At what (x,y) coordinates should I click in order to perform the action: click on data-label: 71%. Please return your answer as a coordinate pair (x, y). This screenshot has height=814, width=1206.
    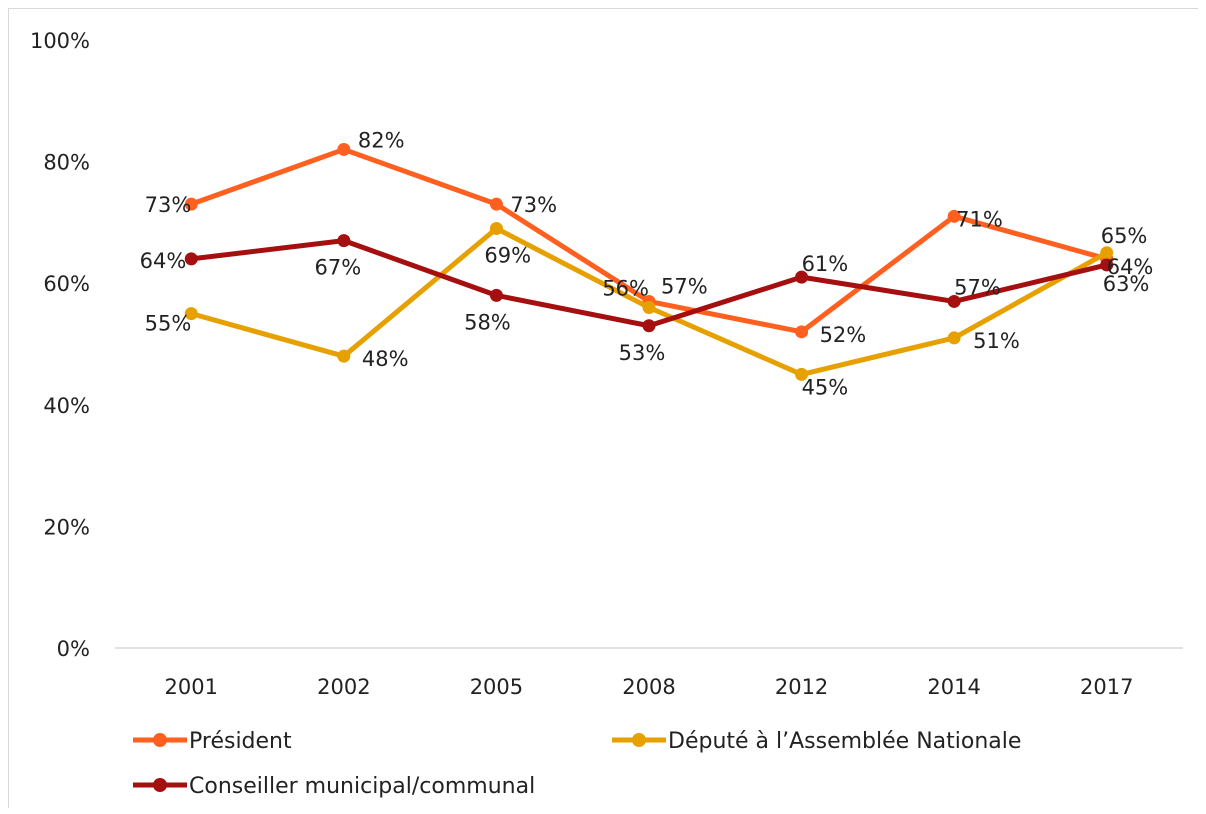
    Looking at the image, I should click on (979, 219).